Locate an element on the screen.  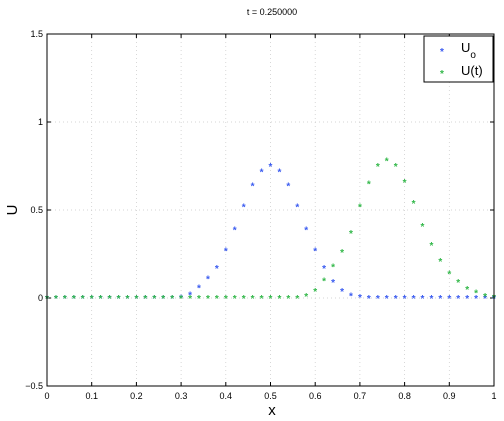
x-tick-label: 0.9 is located at coordinates (449, 396).